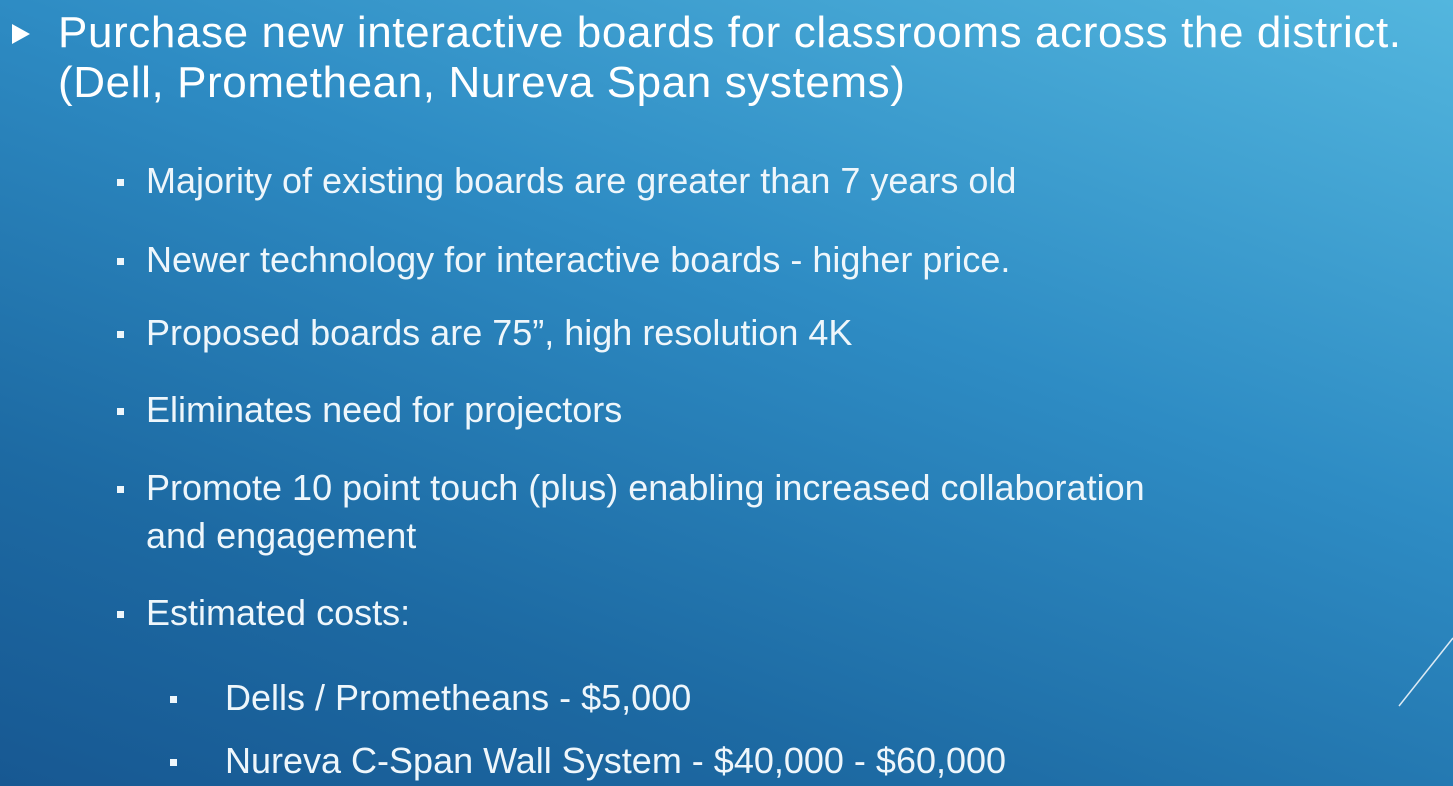 Image resolution: width=1453 pixels, height=786 pixels. Describe the element at coordinates (278, 612) in the screenshot. I see `point: Estimated costs:` at that location.